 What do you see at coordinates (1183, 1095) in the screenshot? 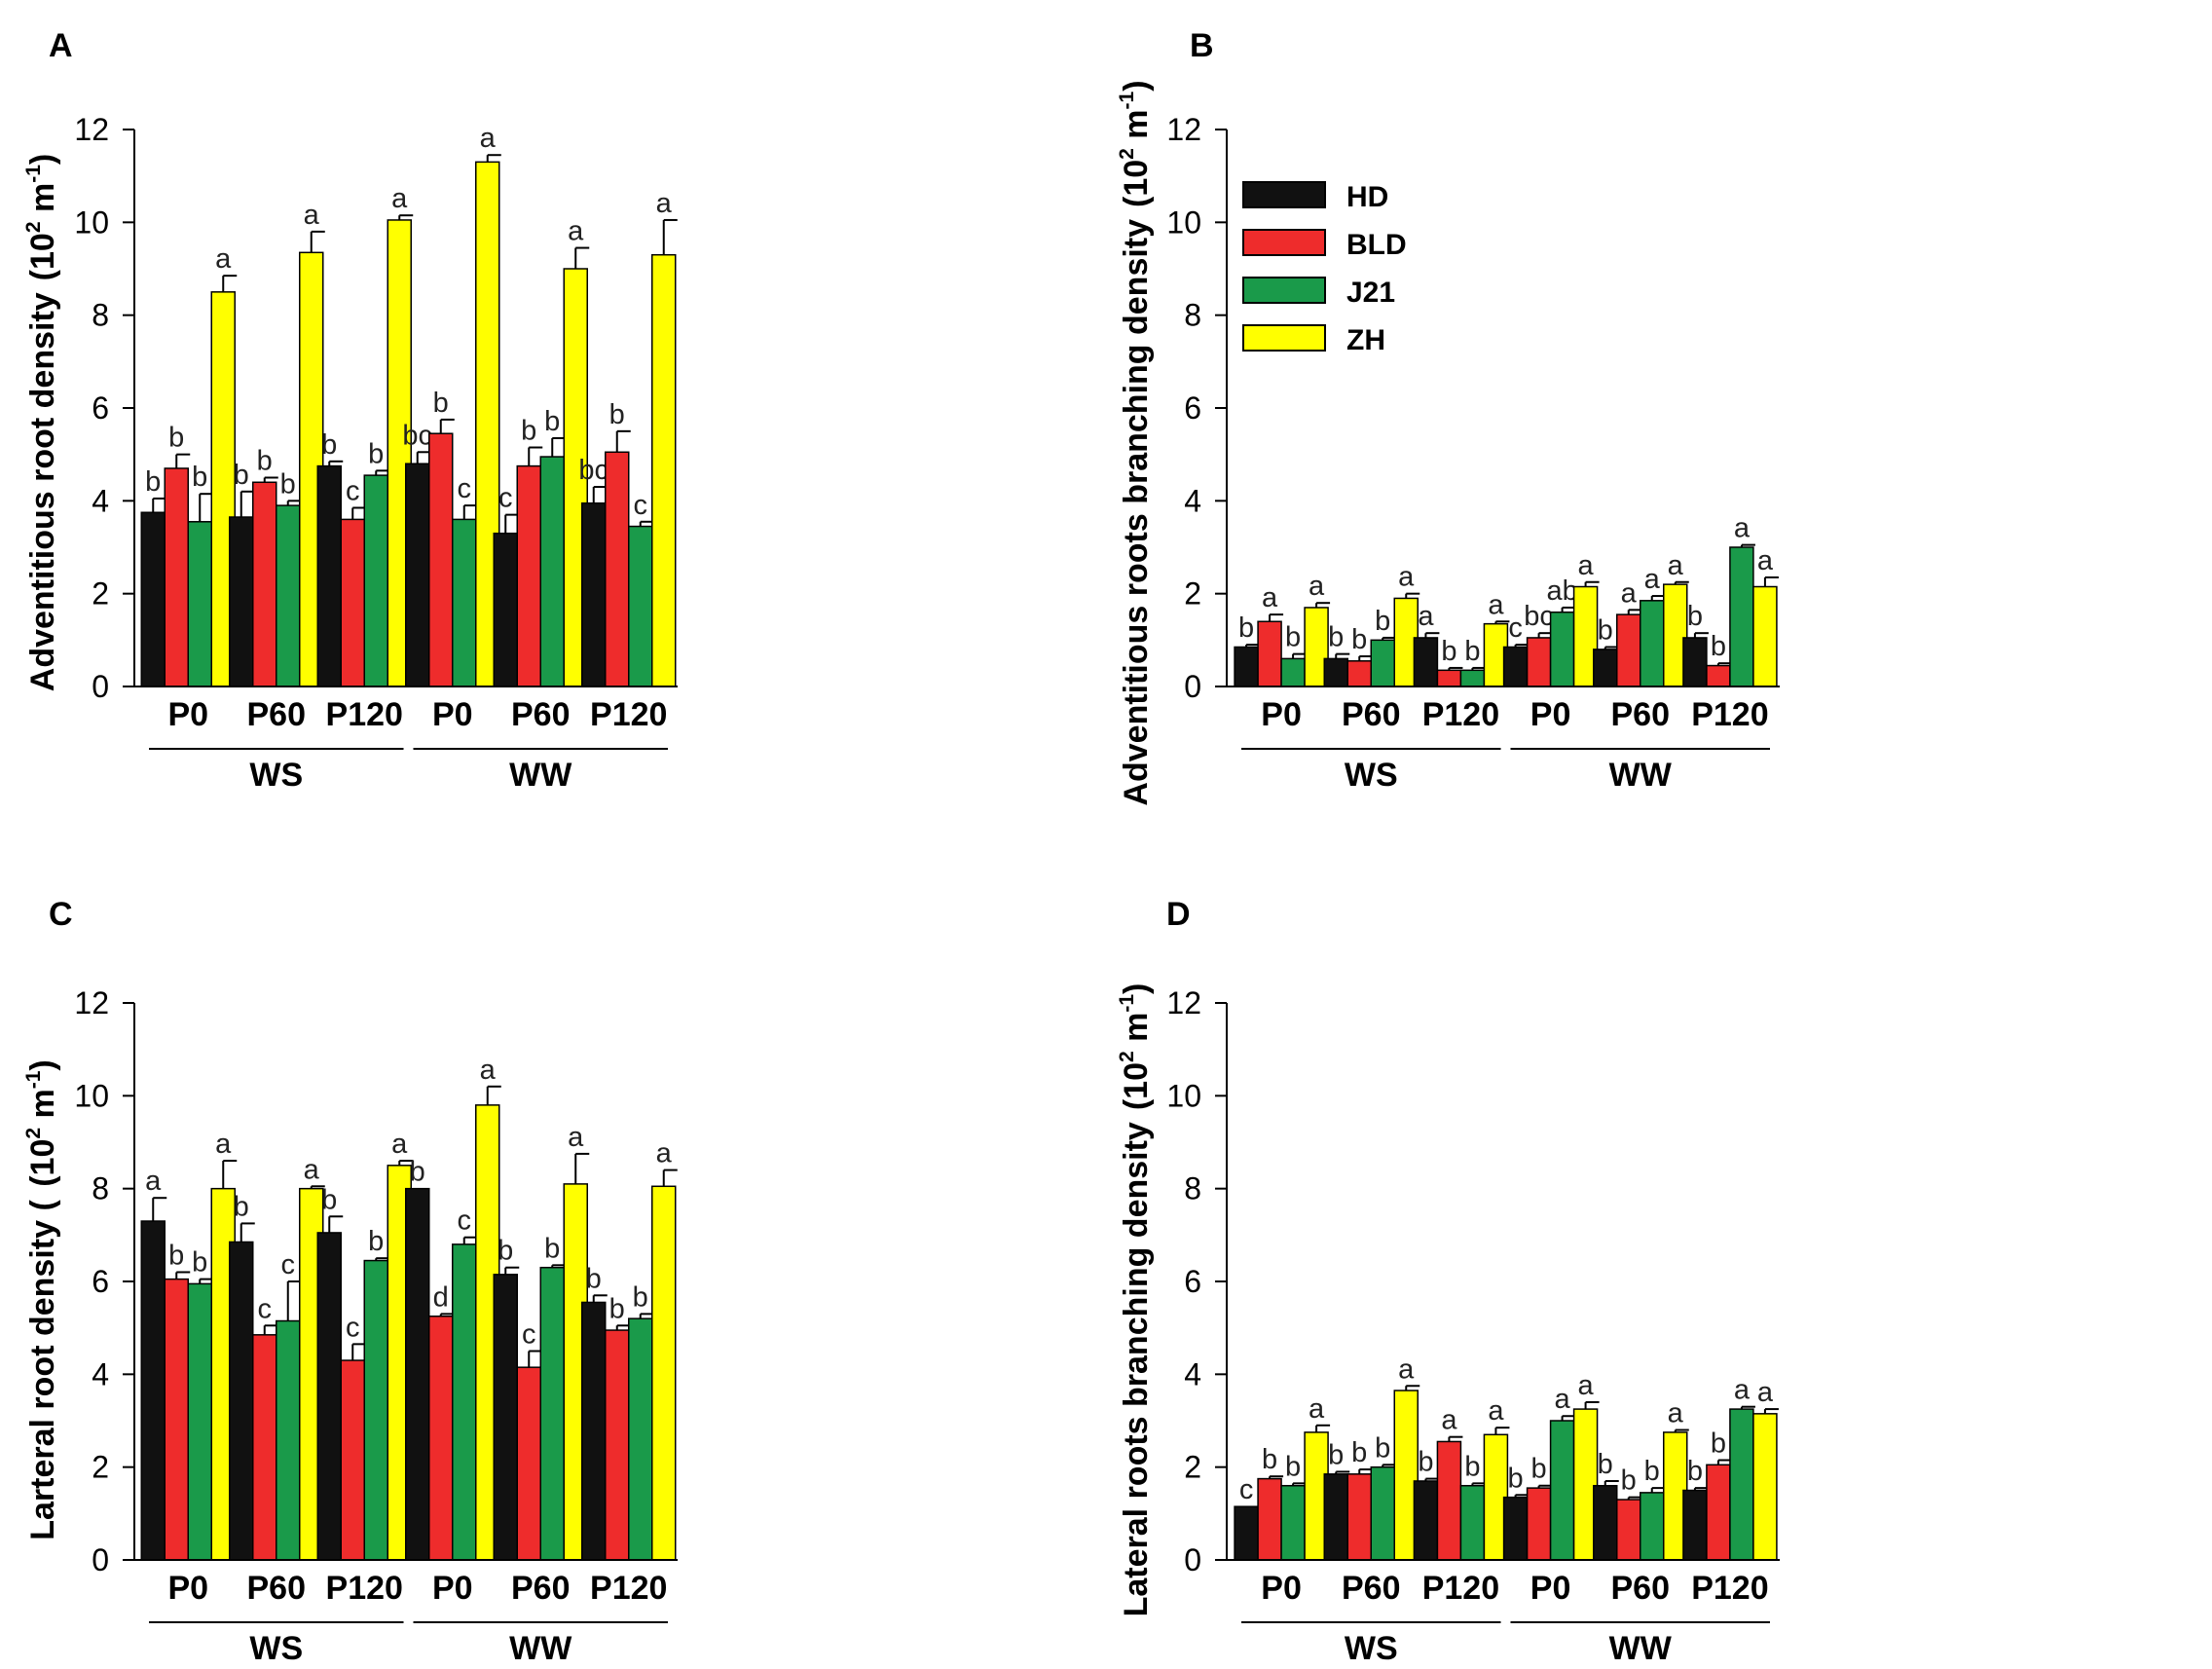
I see `y-tick-label: 10` at bounding box center [1183, 1095].